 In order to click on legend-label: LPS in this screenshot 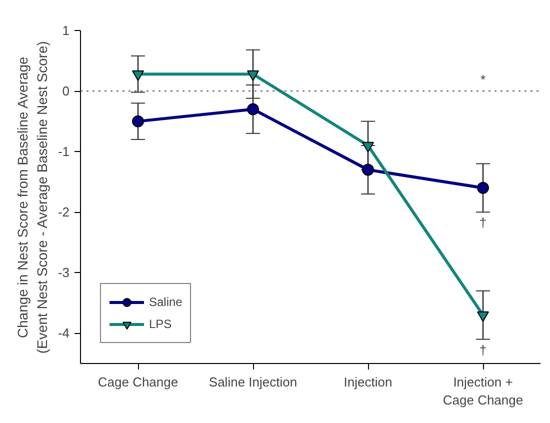, I will do `click(160, 324)`.